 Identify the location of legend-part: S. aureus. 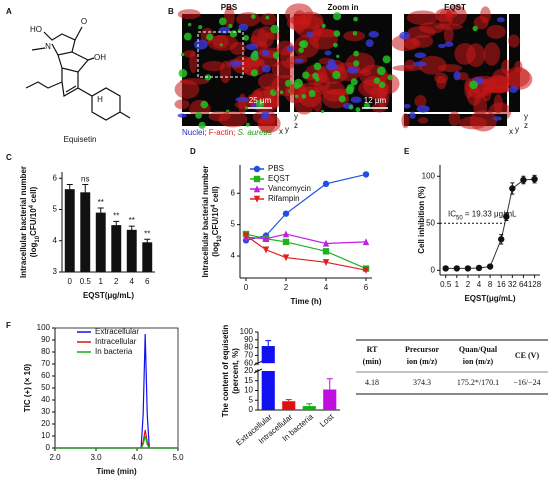
(255, 132).